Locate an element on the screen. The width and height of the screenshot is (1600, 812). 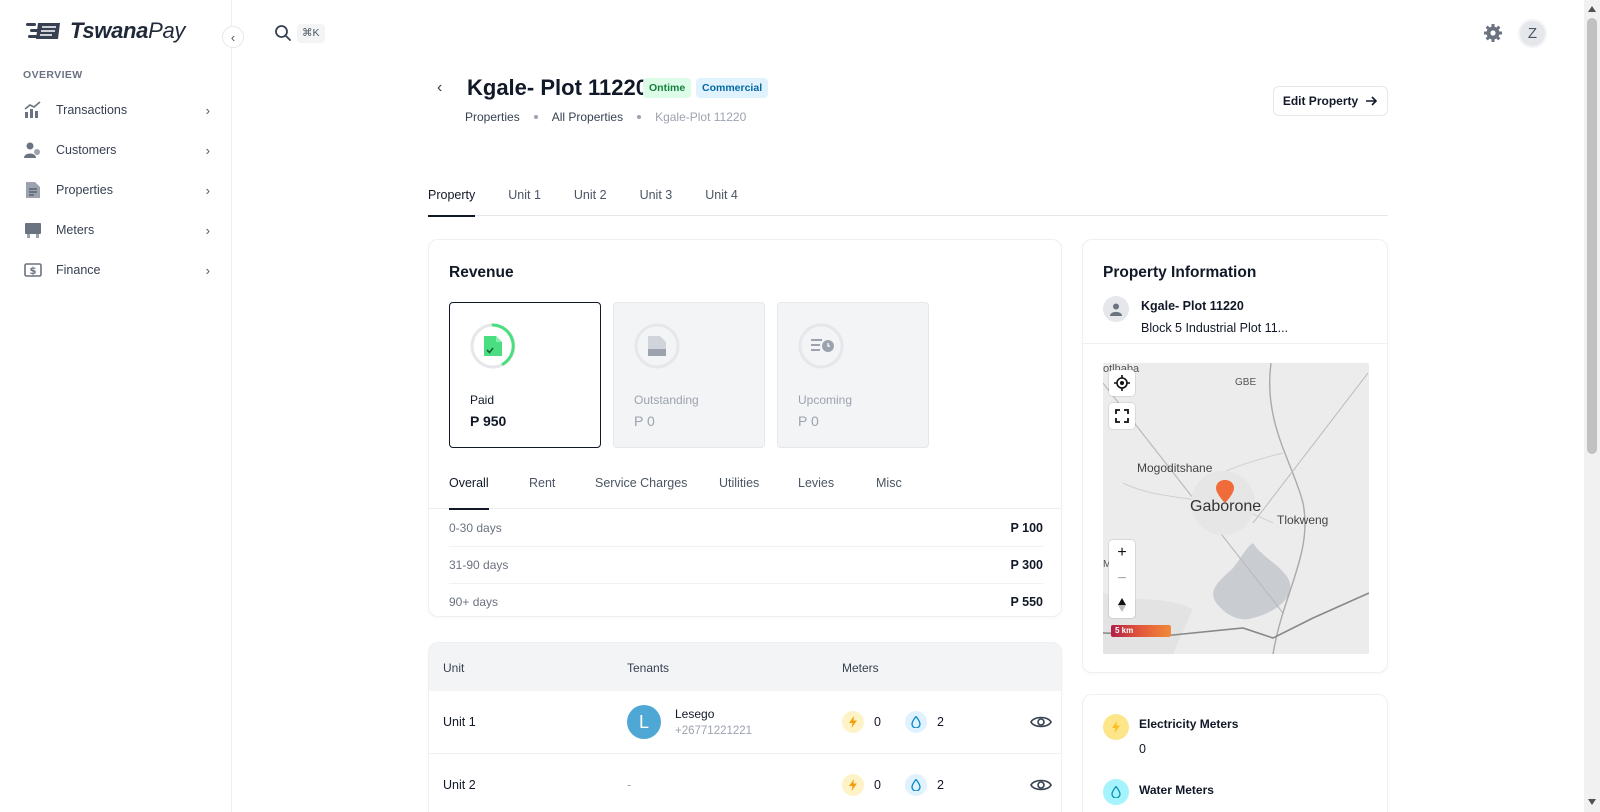
electricity-meter-count: 0 is located at coordinates (877, 785).